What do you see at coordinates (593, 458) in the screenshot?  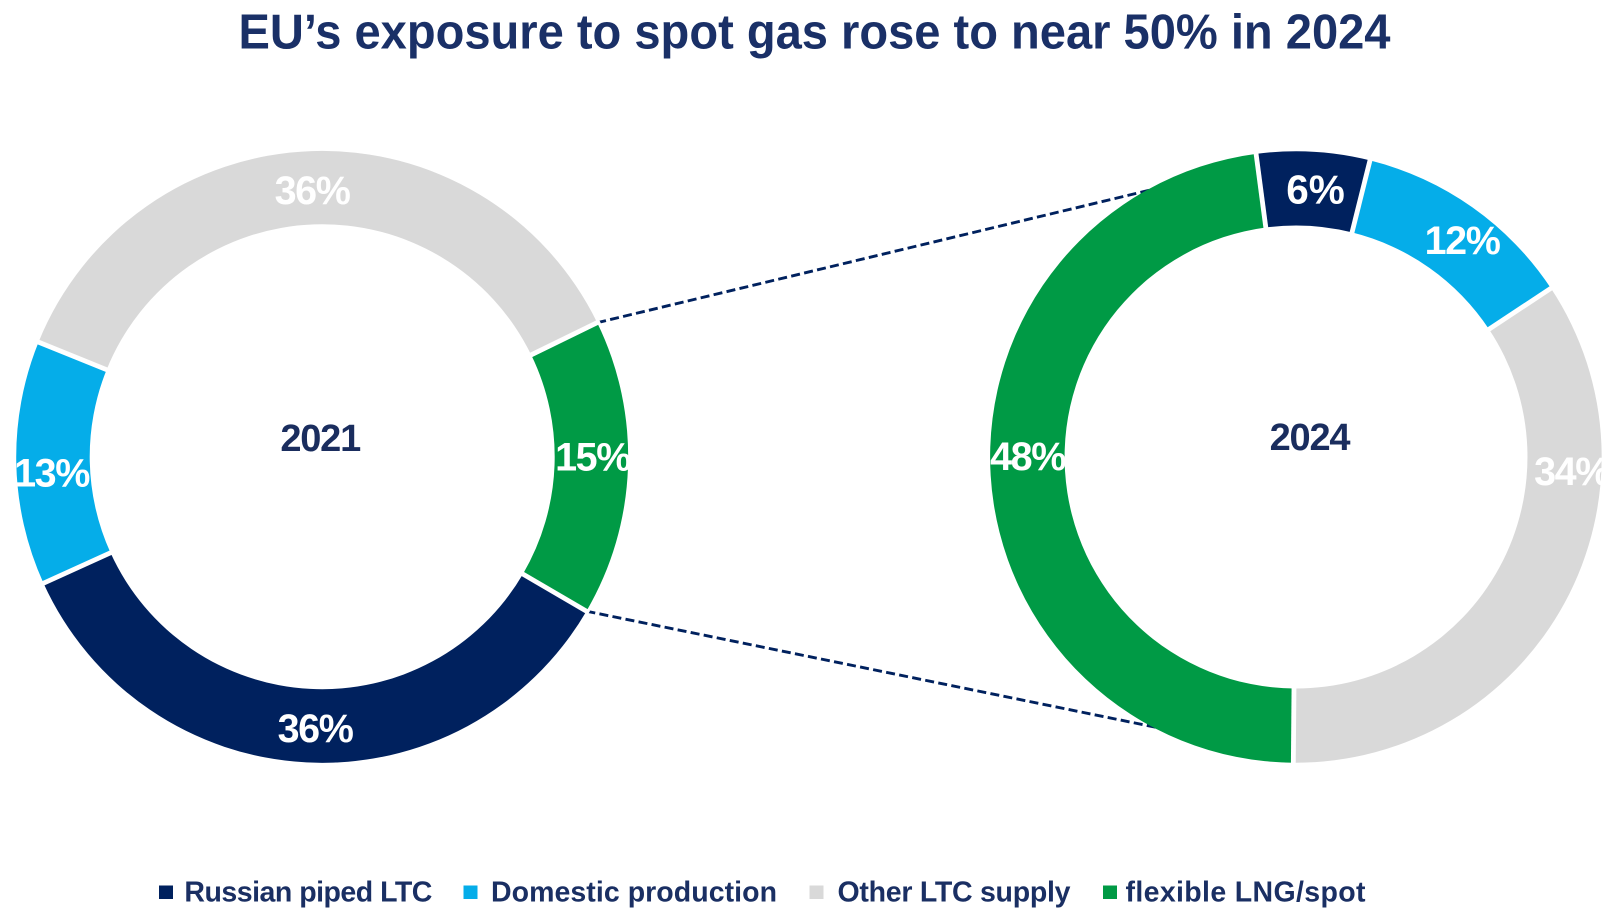 I see `svg-text: 15%` at bounding box center [593, 458].